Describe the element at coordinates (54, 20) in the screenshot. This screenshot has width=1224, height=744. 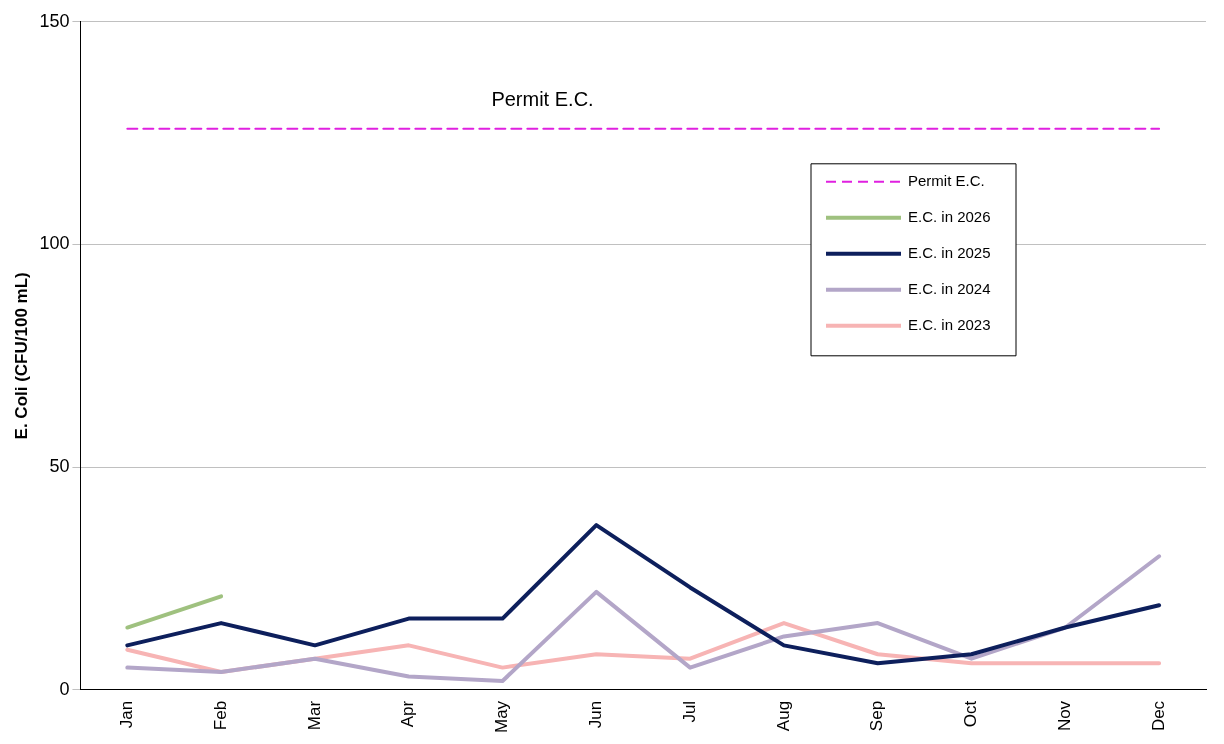
I see `y-tick-label: 150` at that location.